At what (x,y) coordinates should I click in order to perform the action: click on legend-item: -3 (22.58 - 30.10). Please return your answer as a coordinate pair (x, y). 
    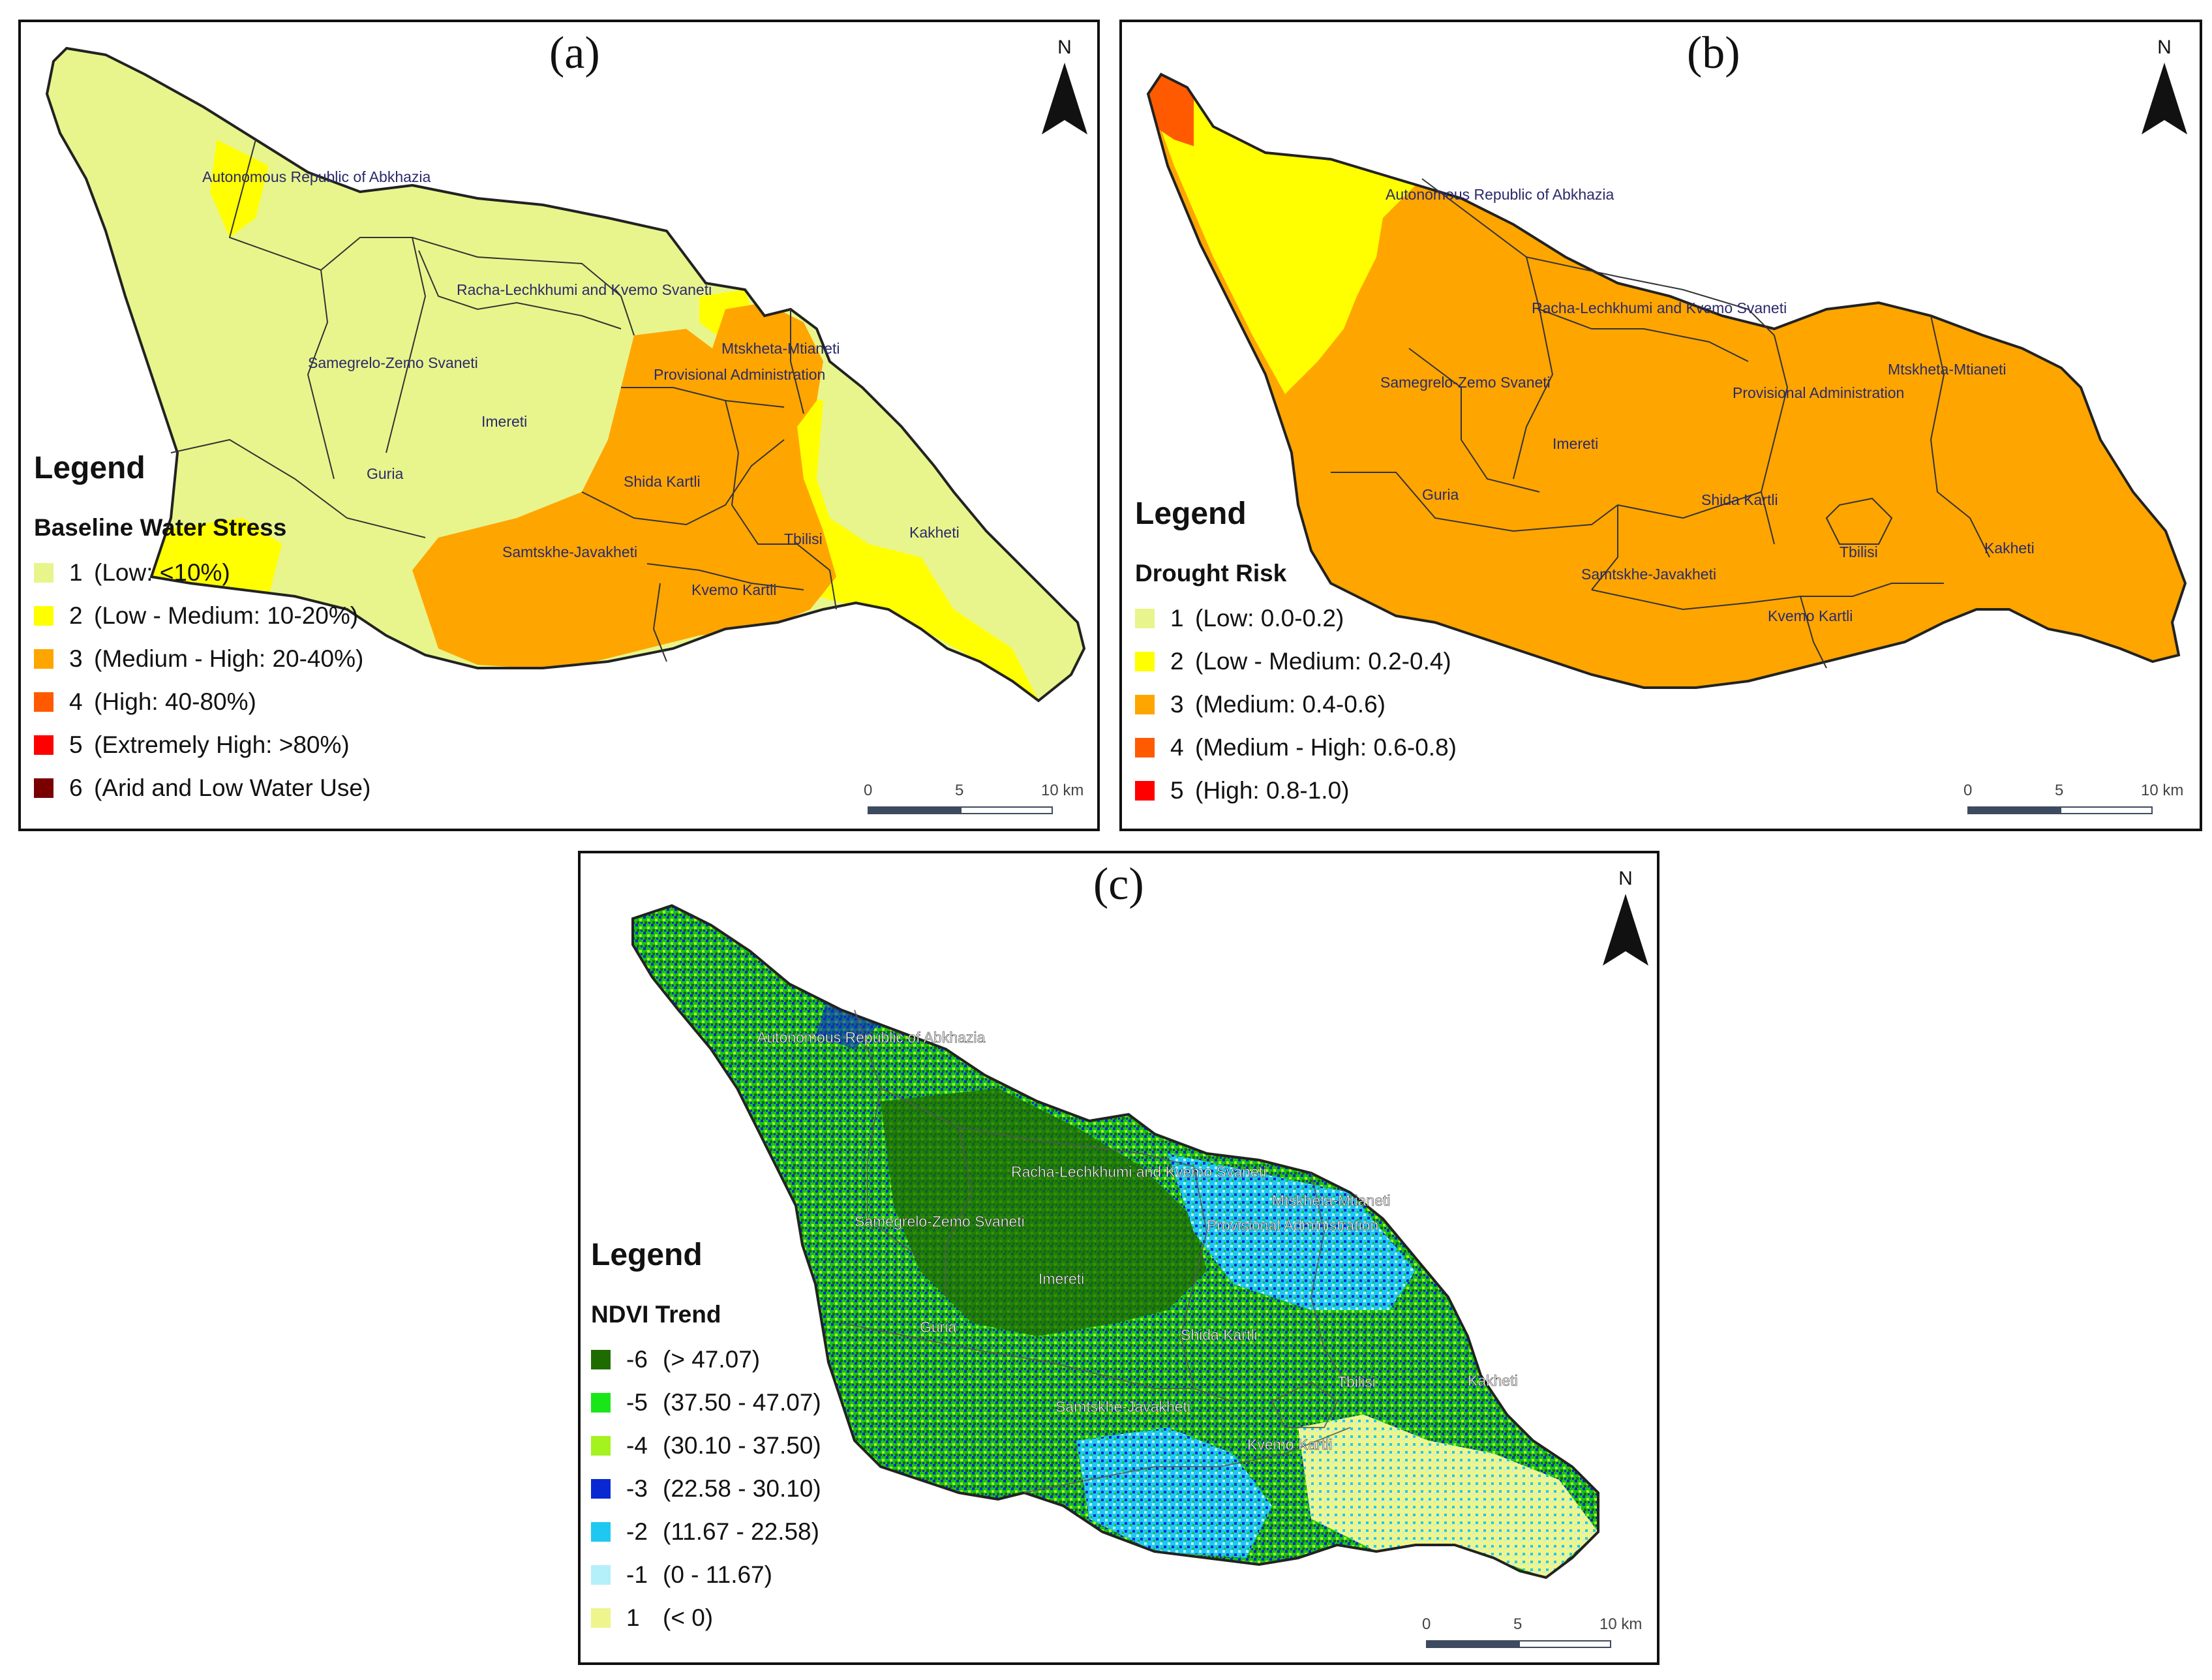
    Looking at the image, I should click on (706, 1489).